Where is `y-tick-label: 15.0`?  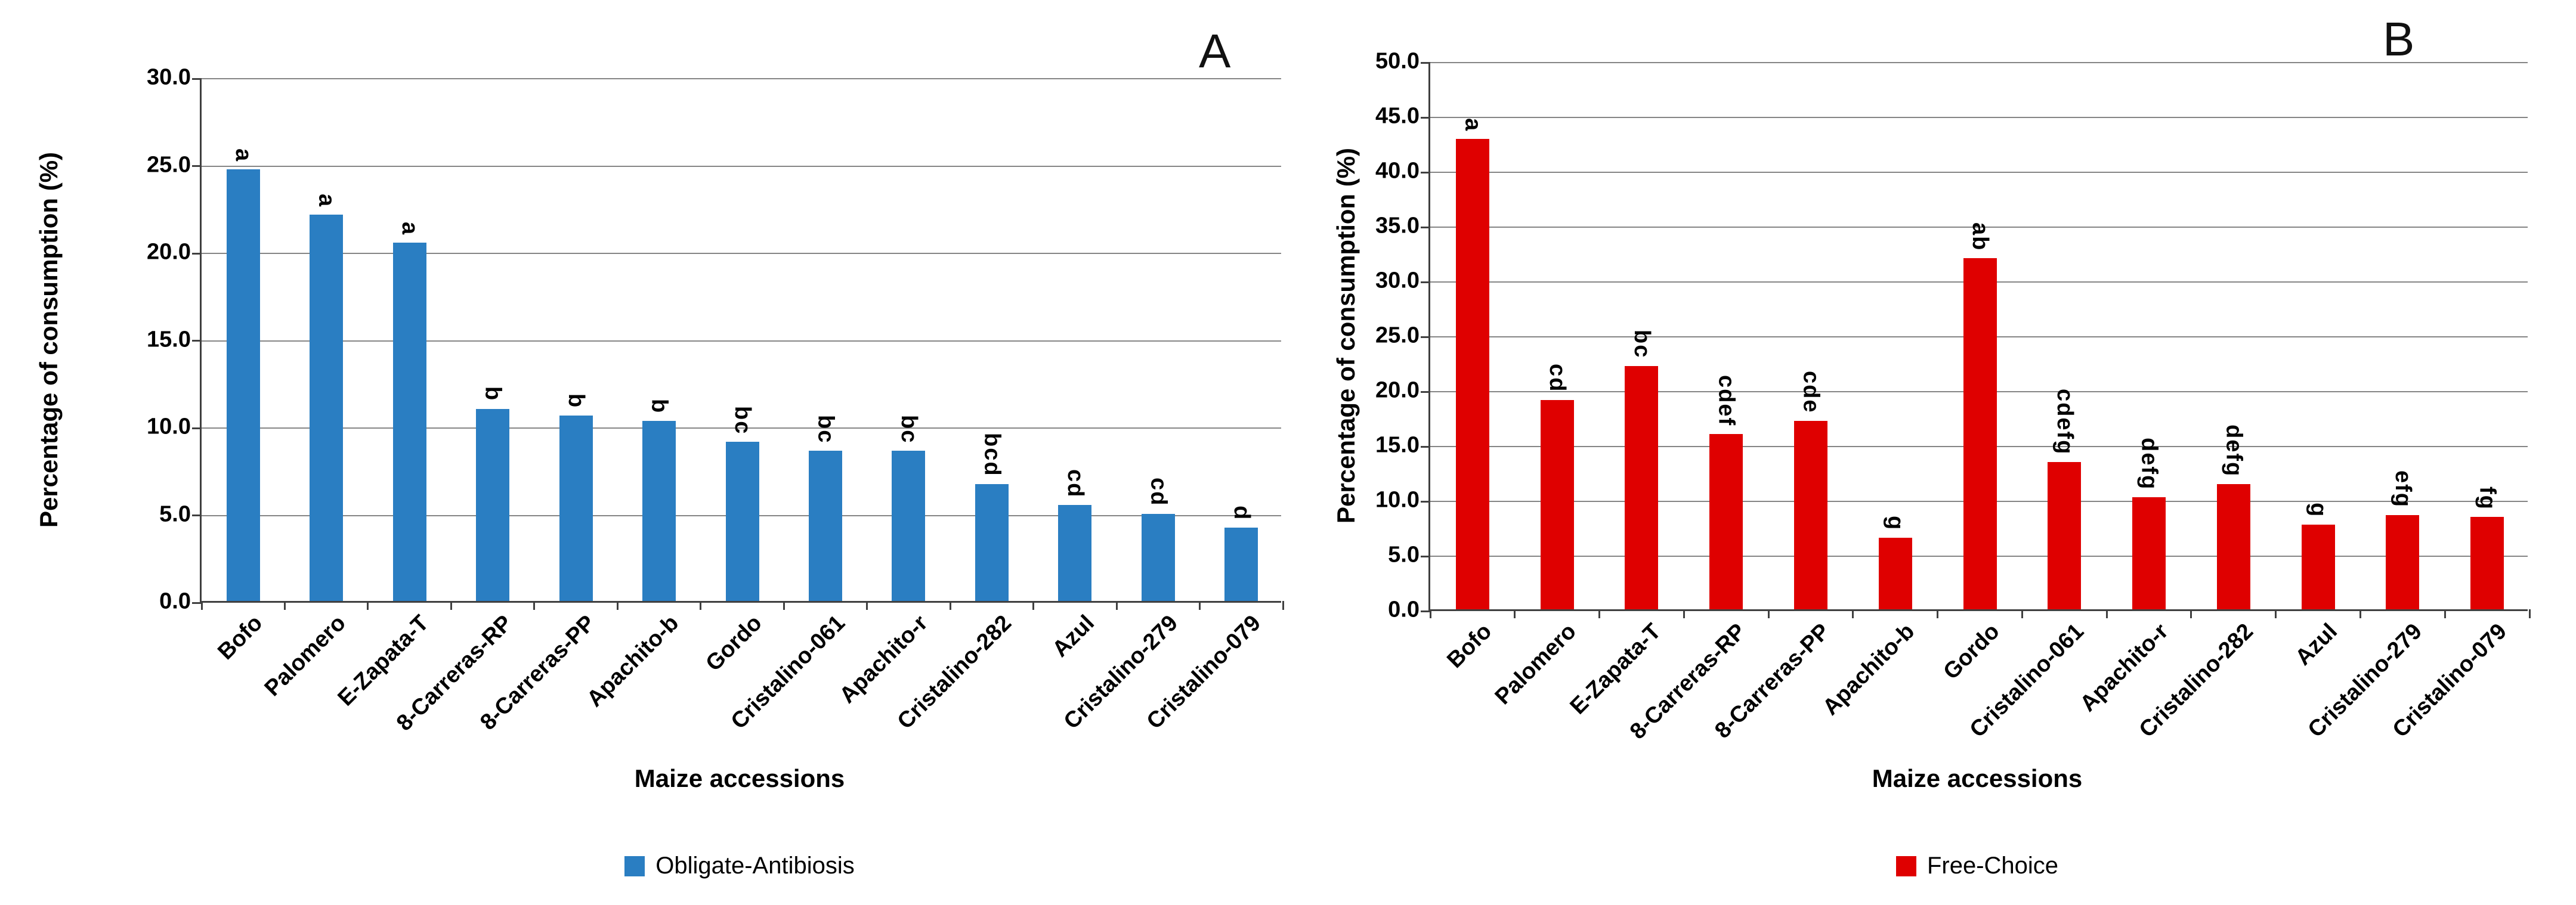 y-tick-label: 15.0 is located at coordinates (1397, 445).